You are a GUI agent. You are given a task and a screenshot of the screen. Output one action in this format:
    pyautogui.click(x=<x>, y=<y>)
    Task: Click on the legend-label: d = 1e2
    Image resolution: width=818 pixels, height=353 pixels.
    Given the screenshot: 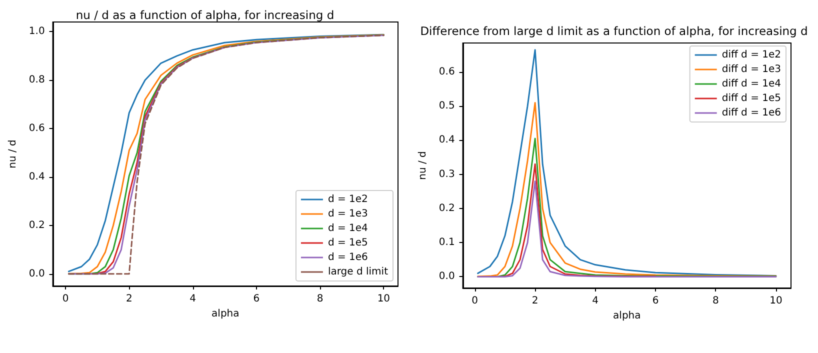 What is the action you would take?
    pyautogui.click(x=348, y=199)
    